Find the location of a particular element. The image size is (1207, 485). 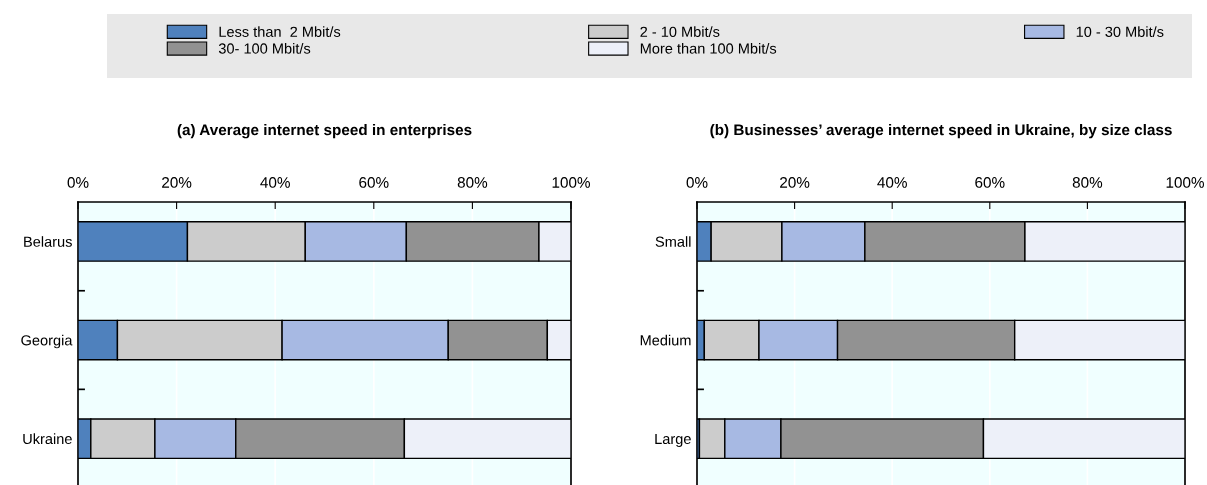

y-tick-label: Small is located at coordinates (673, 241).